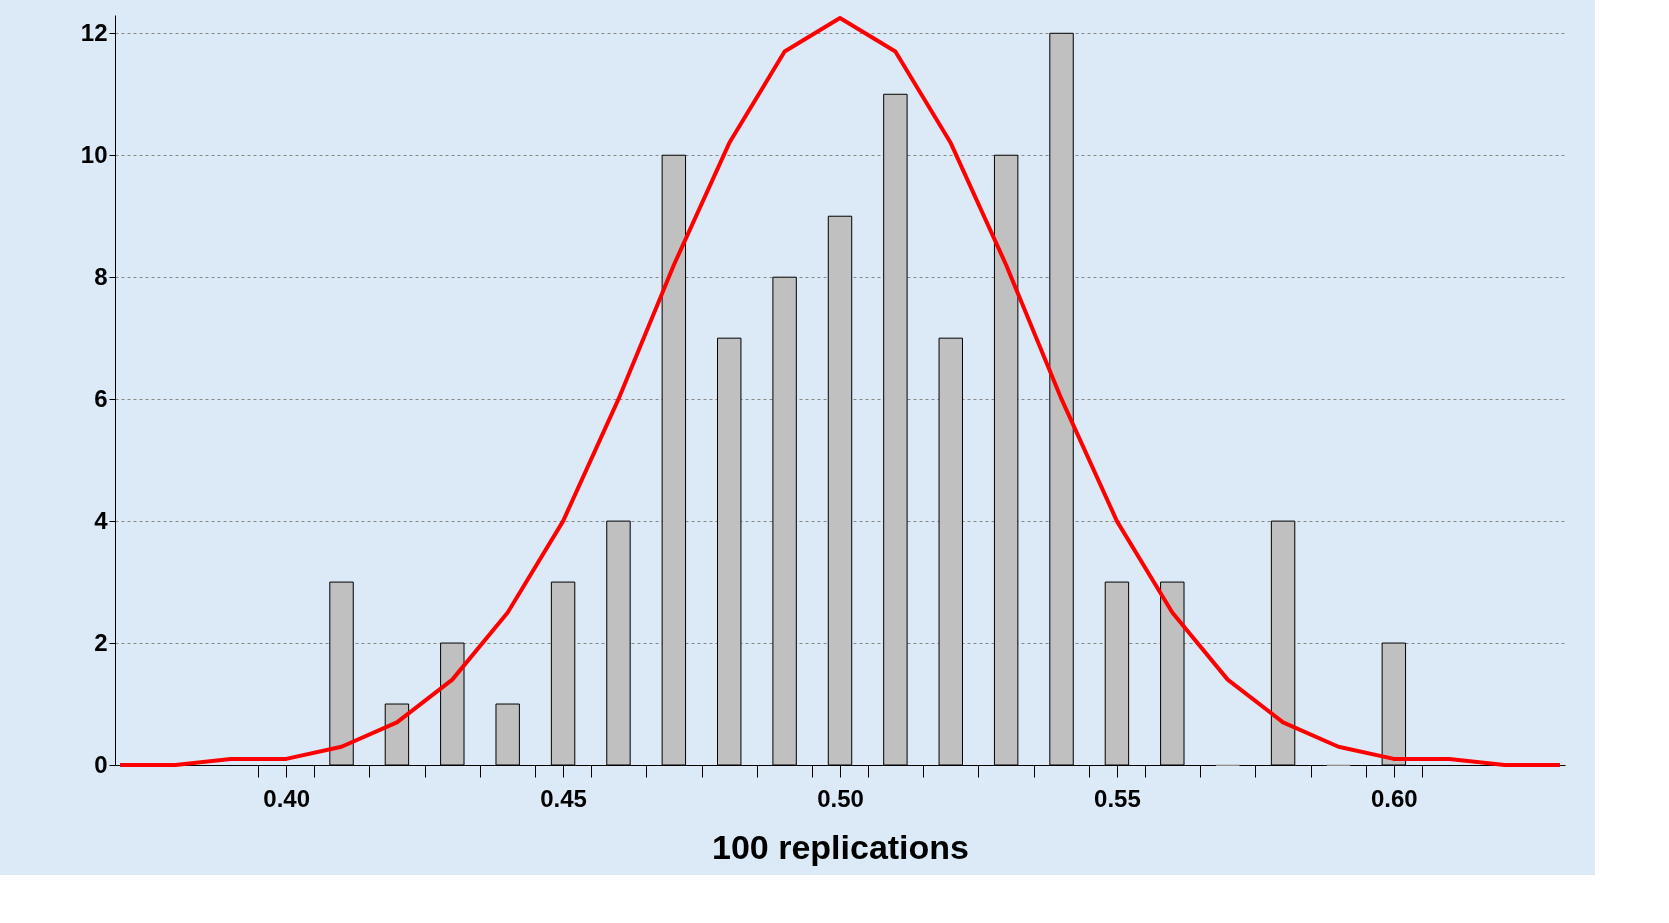 This screenshot has width=1669, height=923. What do you see at coordinates (1394, 798) in the screenshot?
I see `x-tick-label: 0.60` at bounding box center [1394, 798].